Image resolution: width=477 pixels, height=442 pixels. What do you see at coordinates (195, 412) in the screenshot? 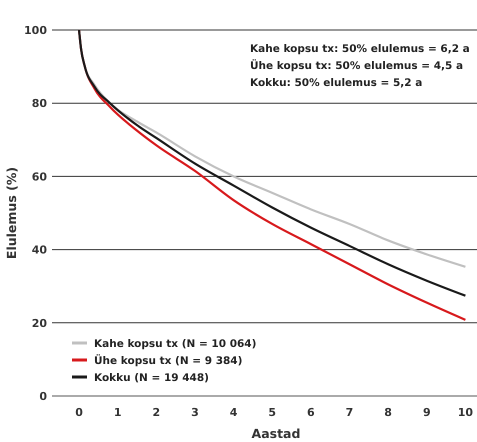
I see `x-tick-label: 3` at bounding box center [195, 412].